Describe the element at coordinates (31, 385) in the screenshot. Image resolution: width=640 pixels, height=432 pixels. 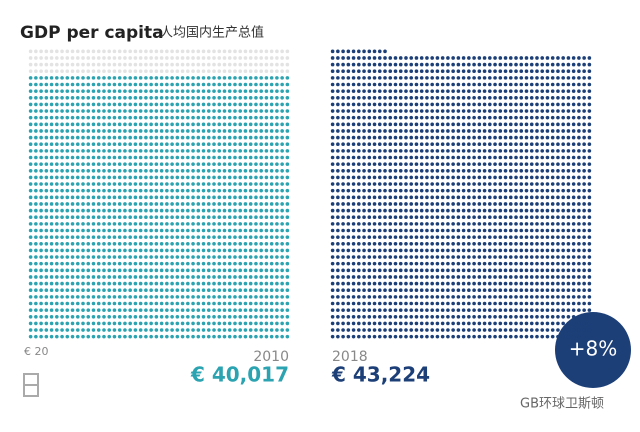
I see `logo` at that location.